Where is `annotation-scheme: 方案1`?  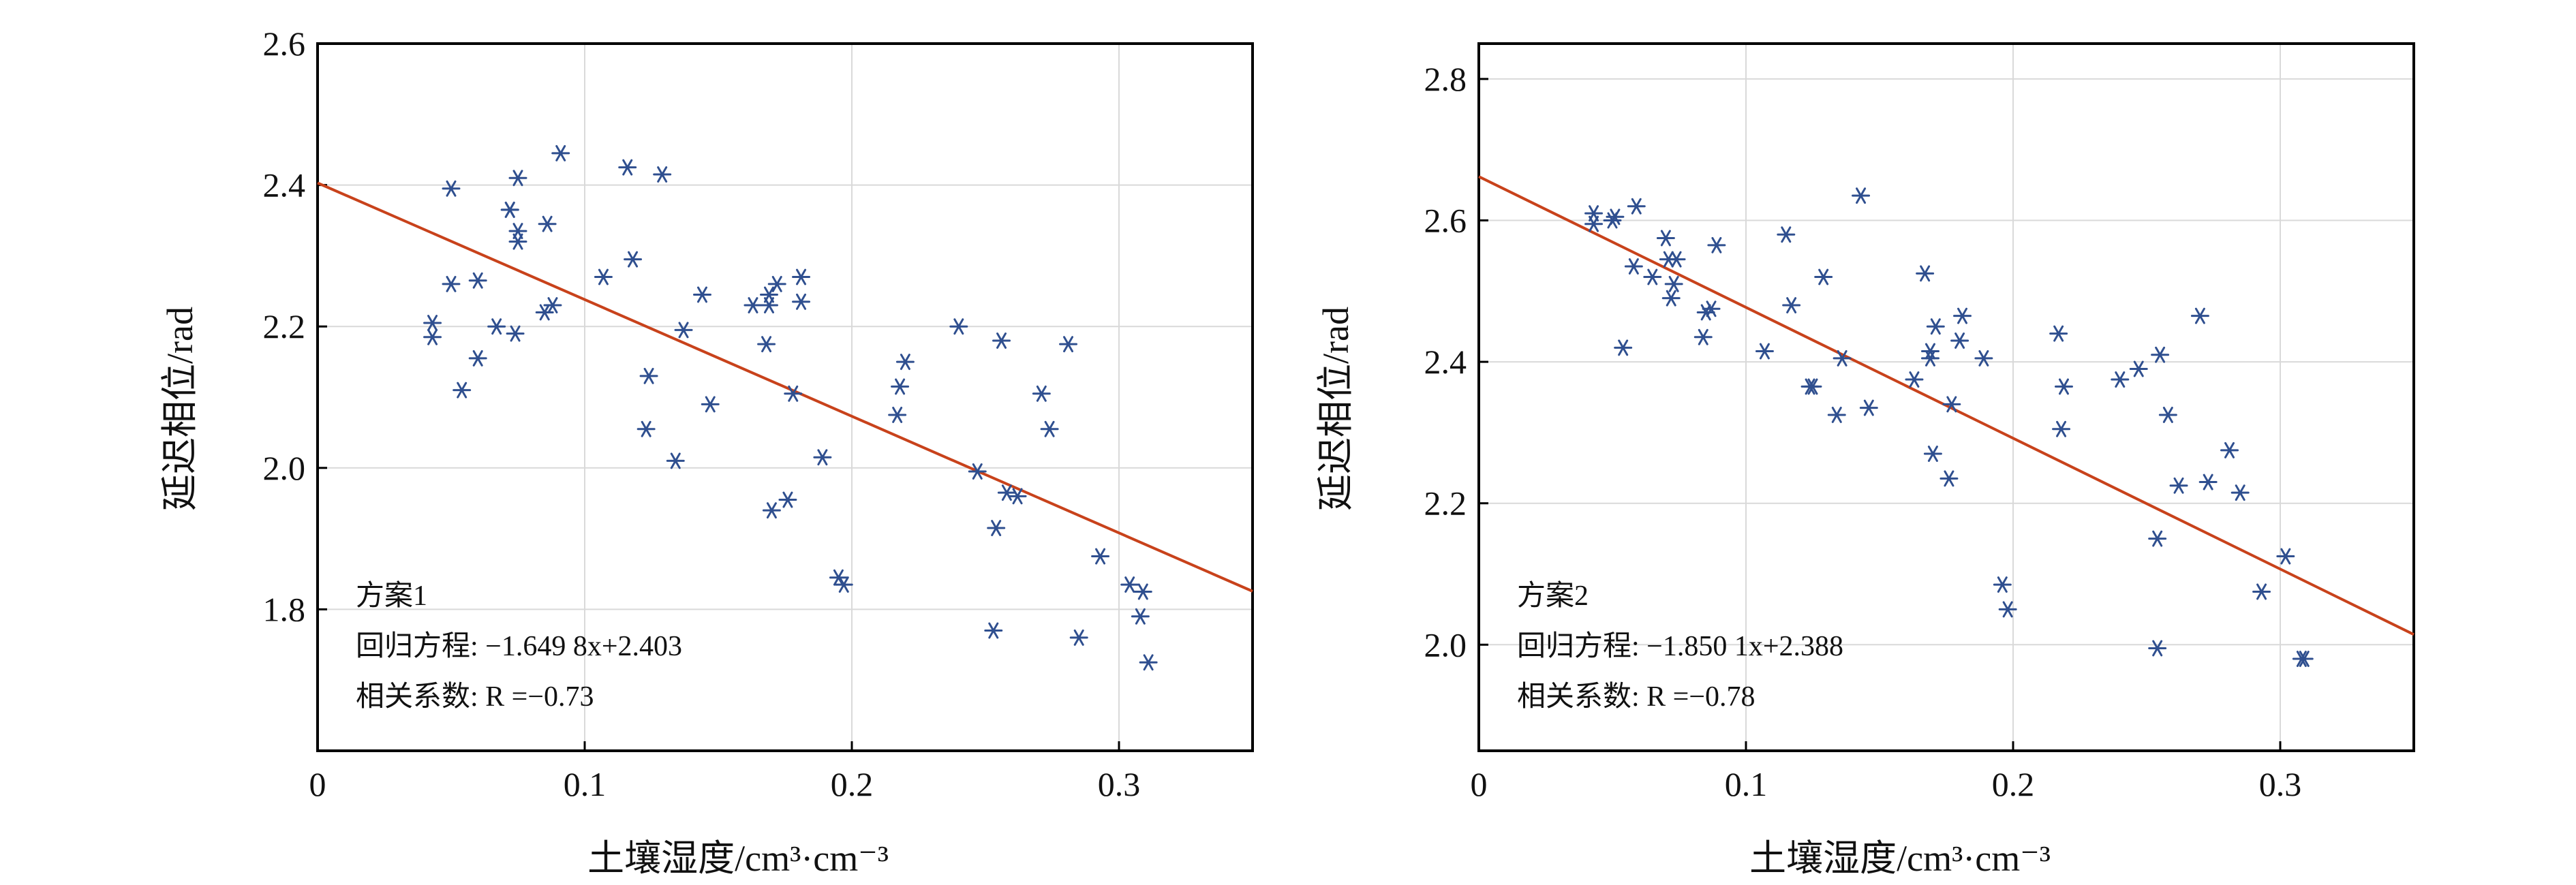
annotation-scheme: 方案1 is located at coordinates (392, 596).